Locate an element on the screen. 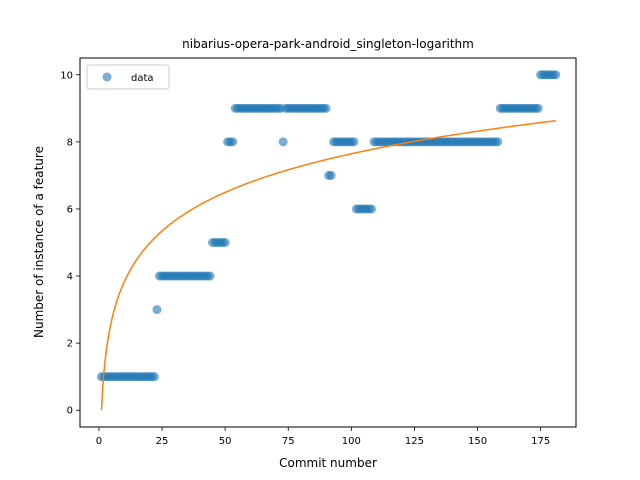  y-tick-label: 8 is located at coordinates (70, 142).